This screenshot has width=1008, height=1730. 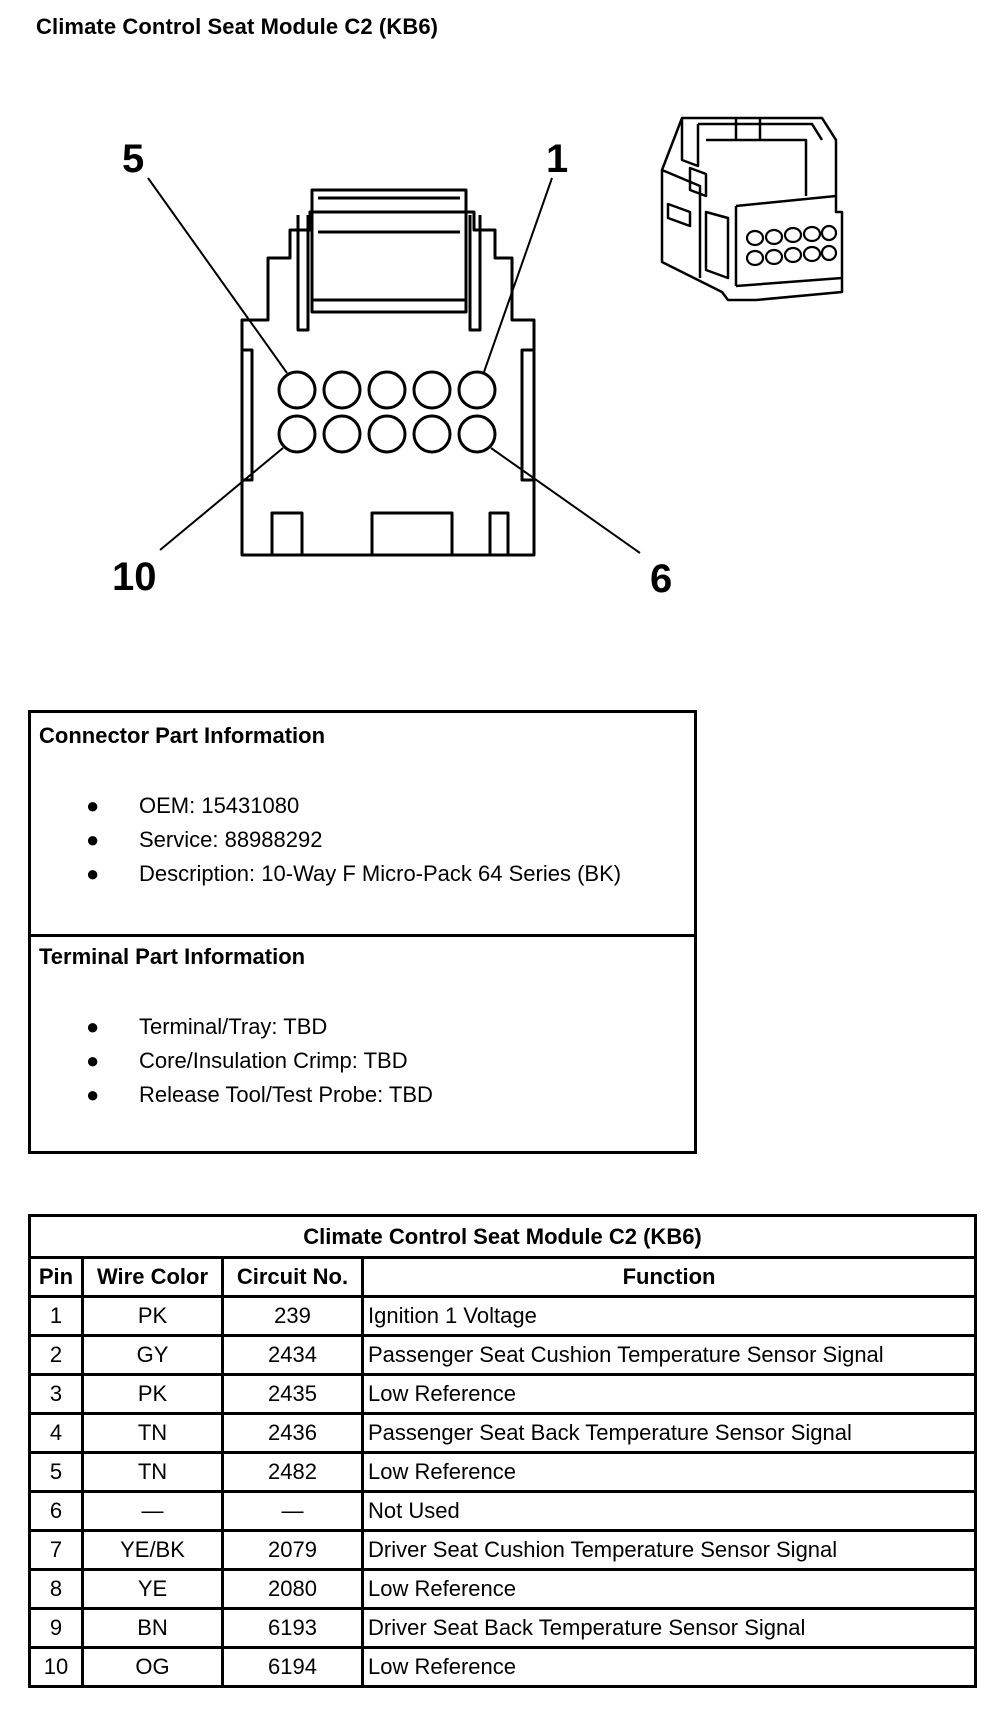 What do you see at coordinates (752, 209) in the screenshot?
I see `connector-isometric-view` at bounding box center [752, 209].